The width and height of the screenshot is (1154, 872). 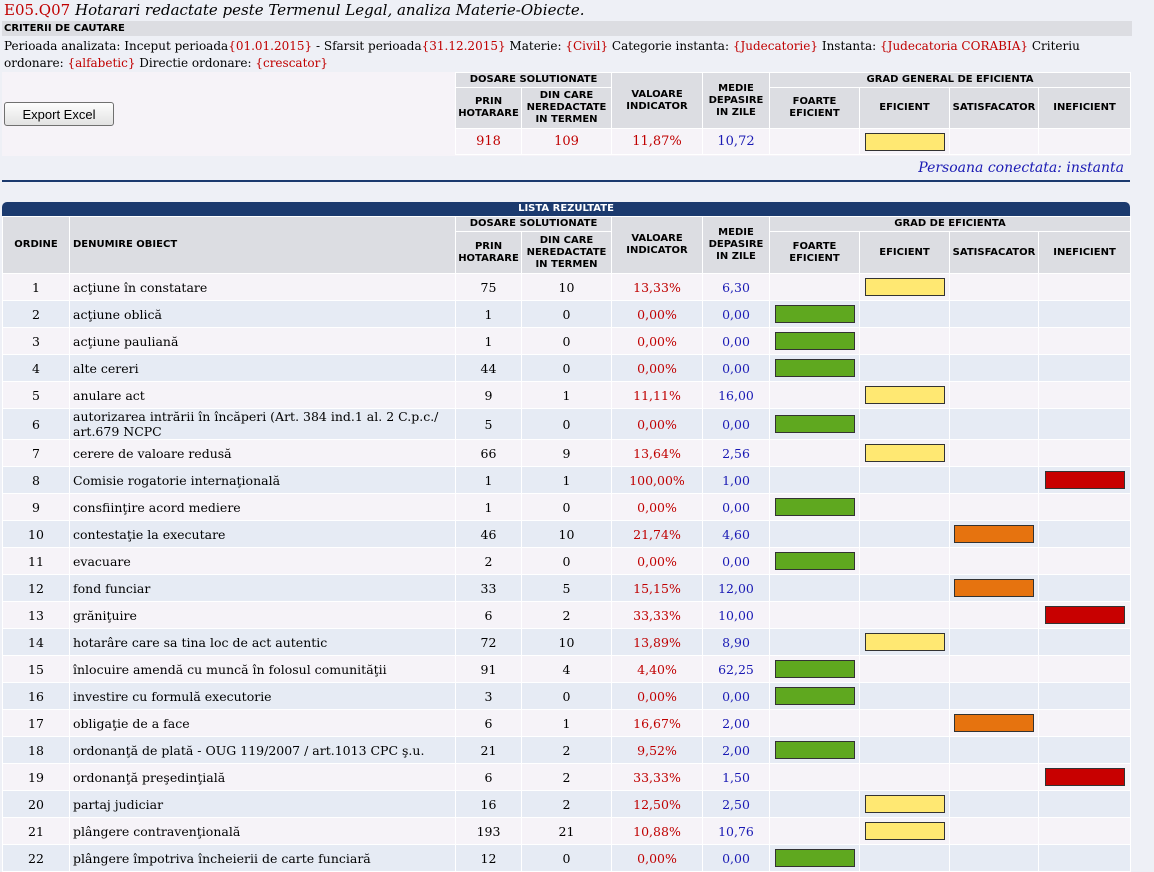 What do you see at coordinates (657, 588) in the screenshot?
I see `row-valoare: 15,15%` at bounding box center [657, 588].